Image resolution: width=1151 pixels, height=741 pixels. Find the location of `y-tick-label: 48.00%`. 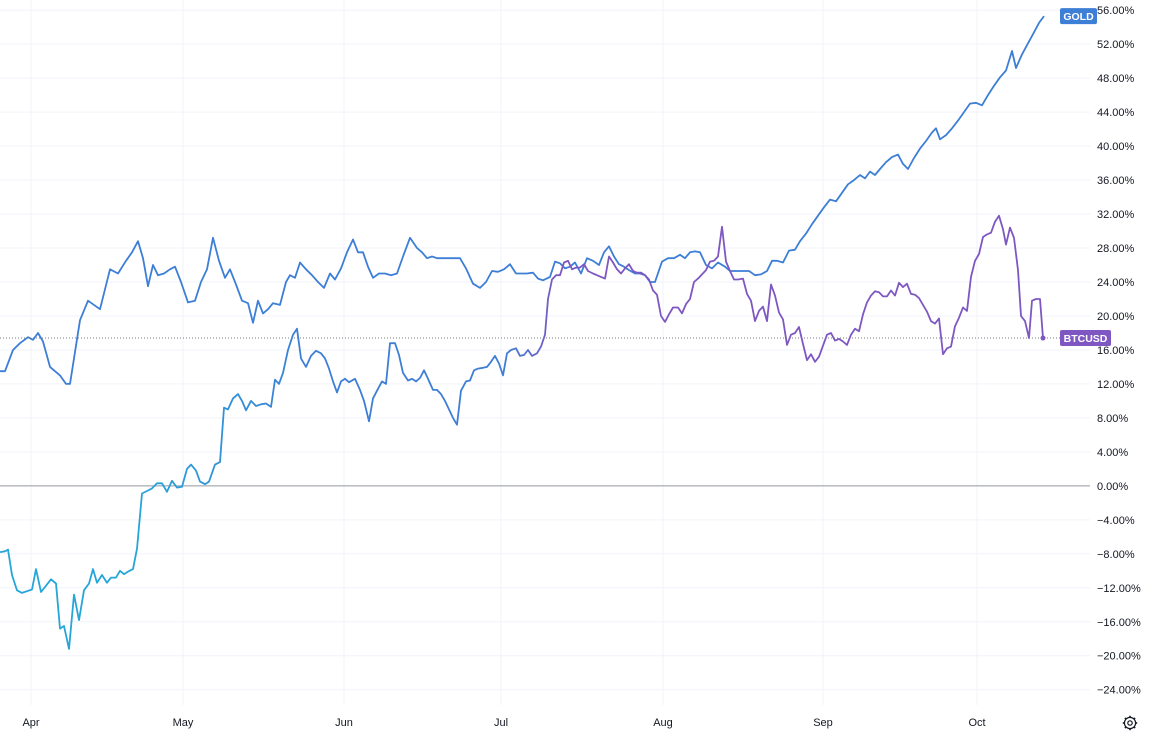

y-tick-label: 48.00% is located at coordinates (1116, 79).